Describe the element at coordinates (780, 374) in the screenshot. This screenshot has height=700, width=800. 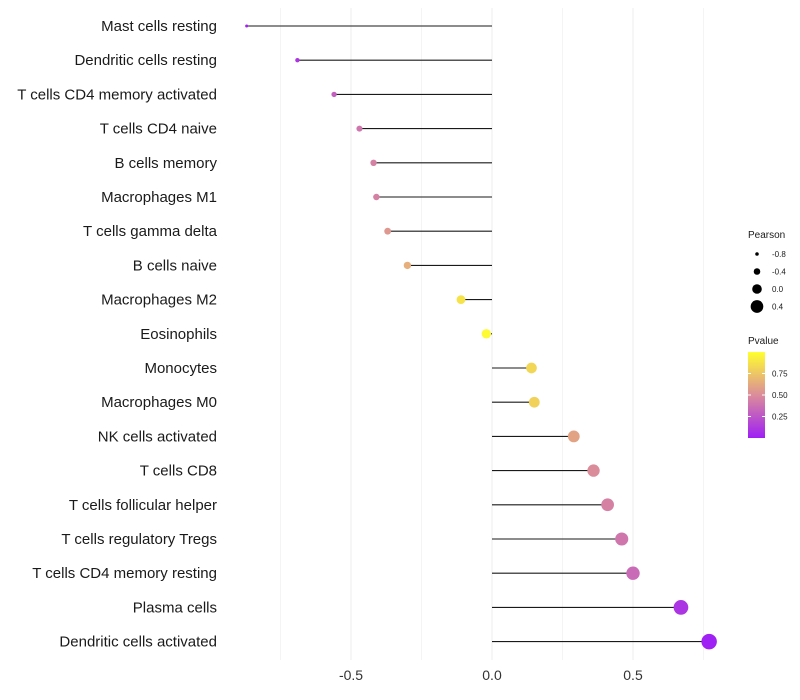
I see `color-legend-label: 0.75` at that location.